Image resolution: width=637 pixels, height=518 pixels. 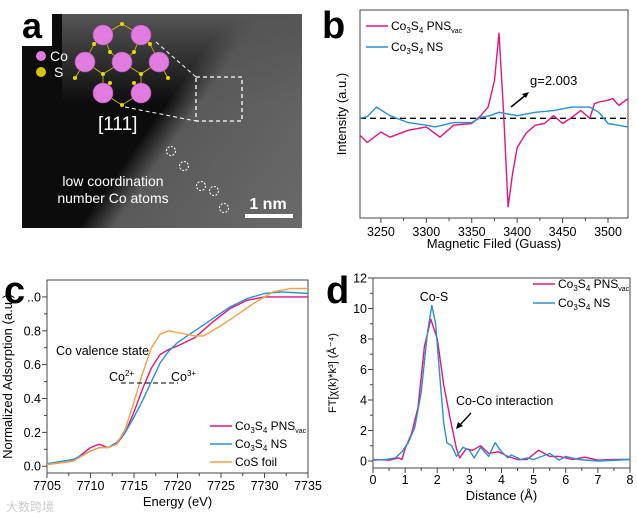 I want to click on direction-label: [111], so click(x=117, y=124).